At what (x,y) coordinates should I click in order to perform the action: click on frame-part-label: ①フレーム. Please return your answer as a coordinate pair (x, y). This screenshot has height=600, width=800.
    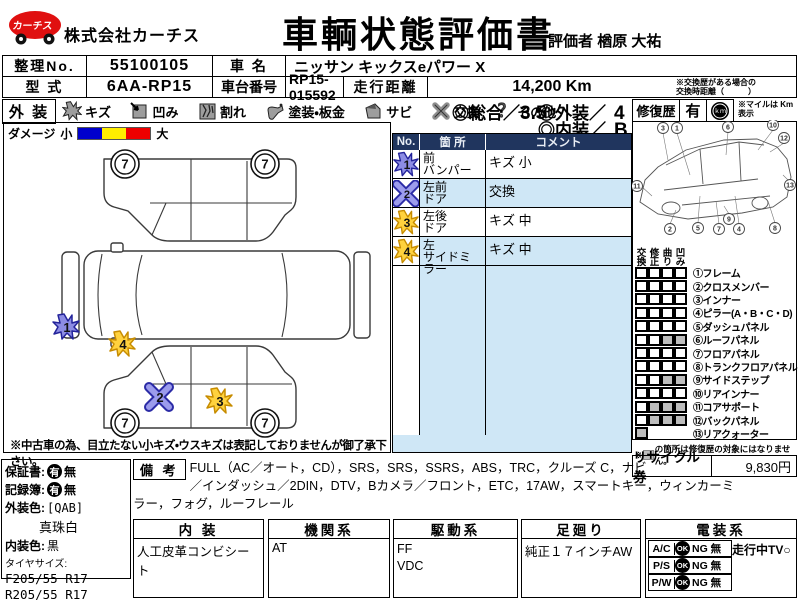
    Looking at the image, I should click on (717, 275).